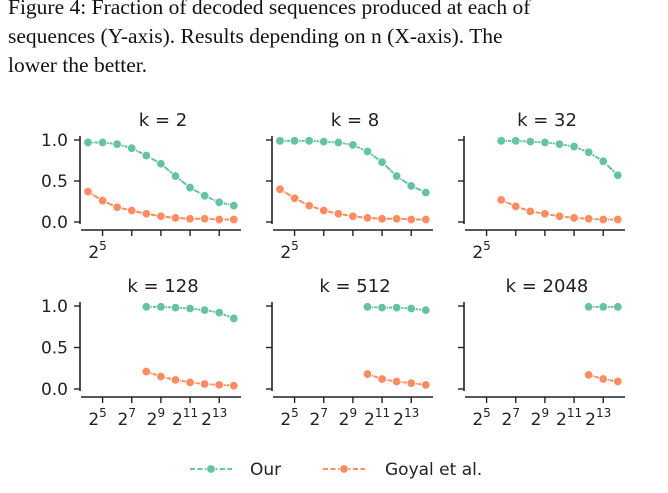 The image size is (668, 493). What do you see at coordinates (354, 286) in the screenshot?
I see `panel-title: k = 512` at bounding box center [354, 286].